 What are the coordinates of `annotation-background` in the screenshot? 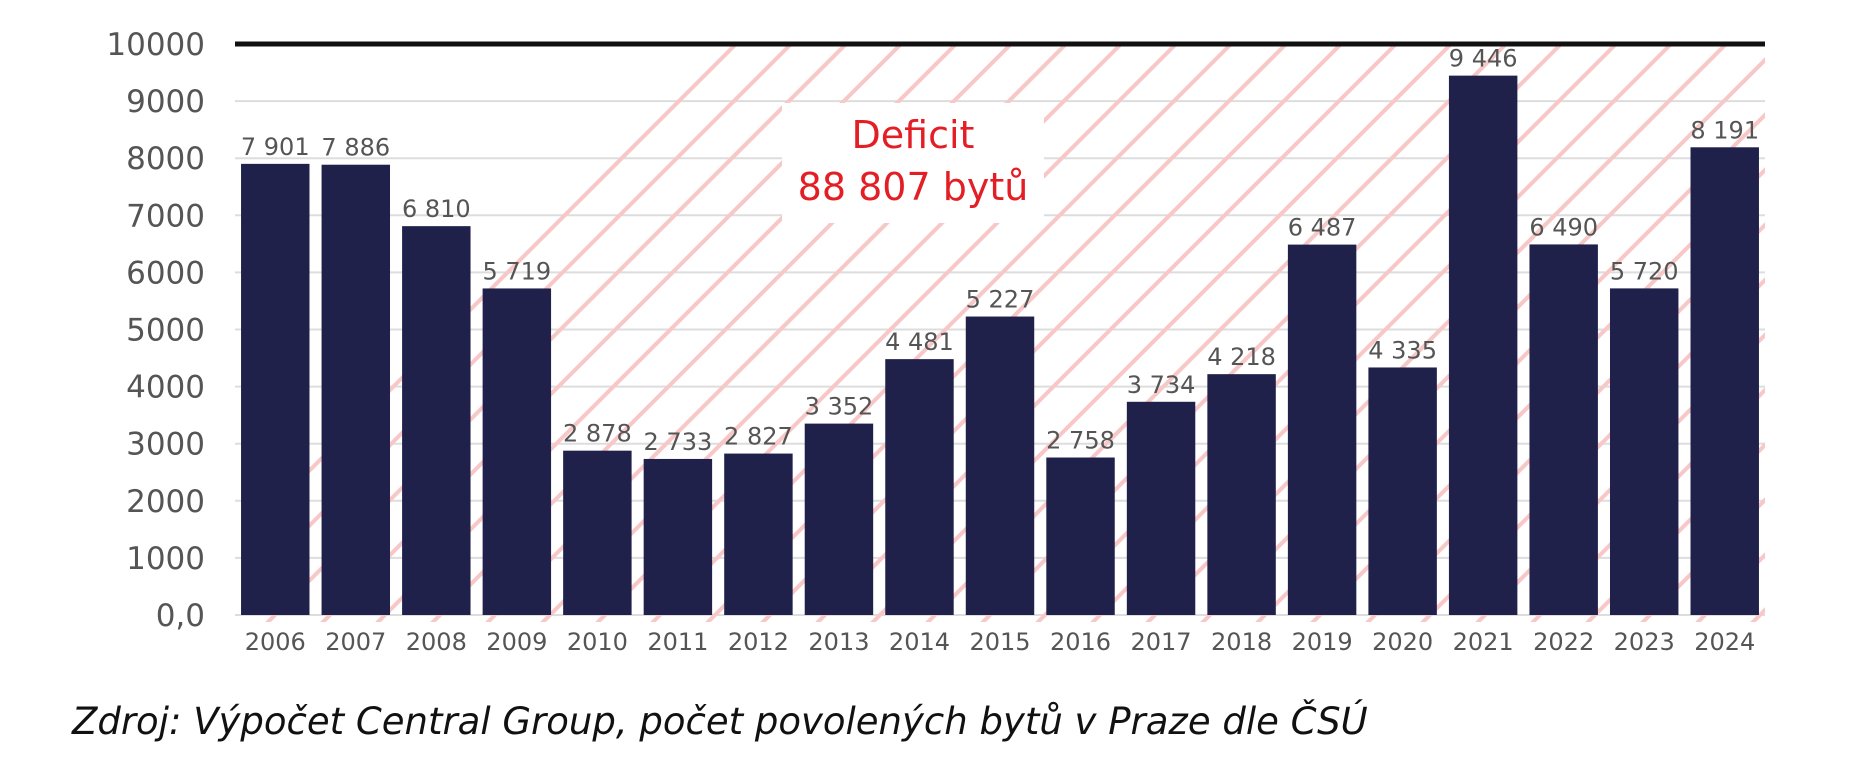 It's located at (913, 163).